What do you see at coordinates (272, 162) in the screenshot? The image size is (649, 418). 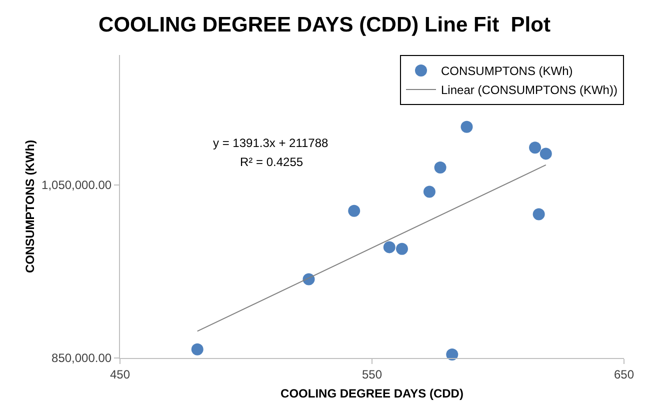 I see `annotation: R² = 0.4255` at bounding box center [272, 162].